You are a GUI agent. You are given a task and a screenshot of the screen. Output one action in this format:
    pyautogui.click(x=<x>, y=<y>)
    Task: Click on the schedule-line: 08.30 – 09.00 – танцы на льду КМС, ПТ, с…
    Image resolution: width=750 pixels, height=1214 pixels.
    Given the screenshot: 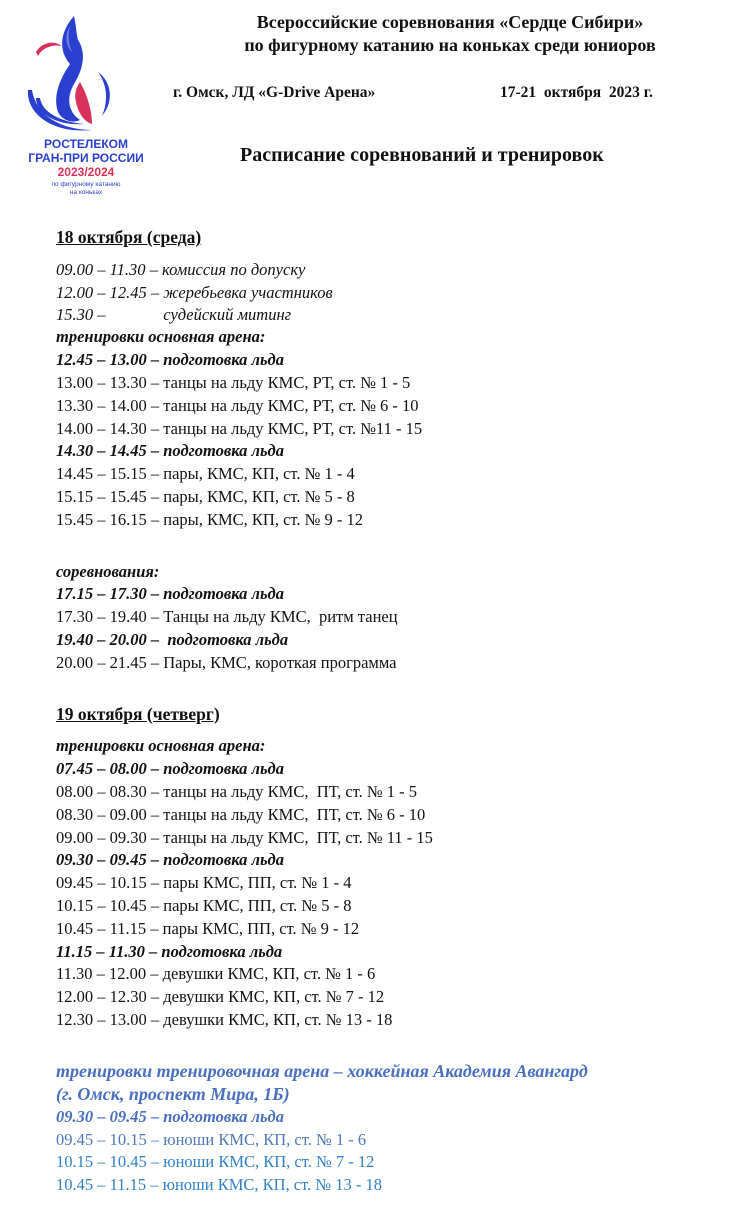 What is the action you would take?
    pyautogui.click(x=241, y=814)
    